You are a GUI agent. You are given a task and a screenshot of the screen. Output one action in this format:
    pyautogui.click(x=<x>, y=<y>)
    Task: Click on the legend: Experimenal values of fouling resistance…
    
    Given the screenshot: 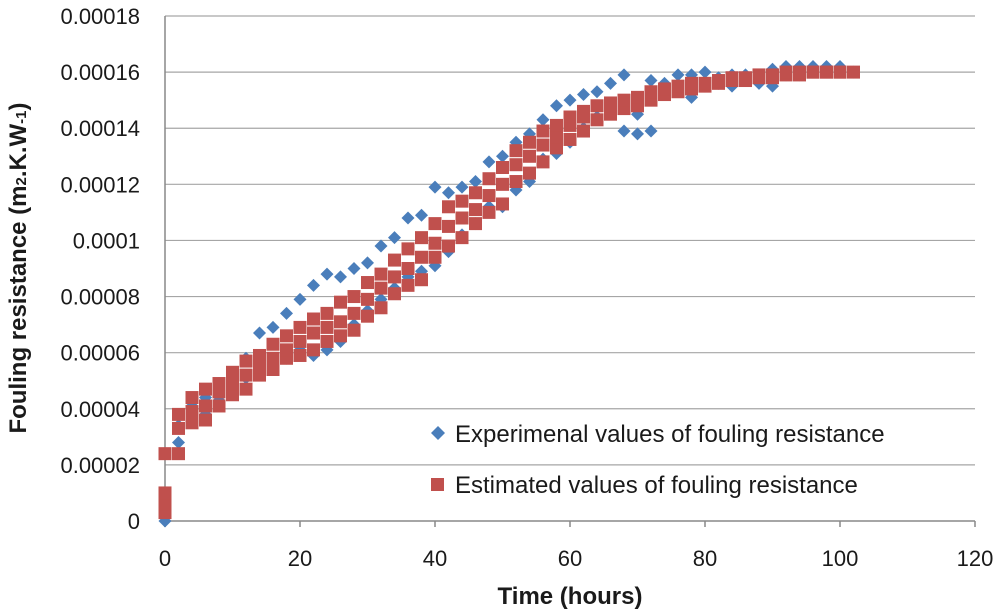 What is the action you would take?
    pyautogui.click(x=658, y=460)
    